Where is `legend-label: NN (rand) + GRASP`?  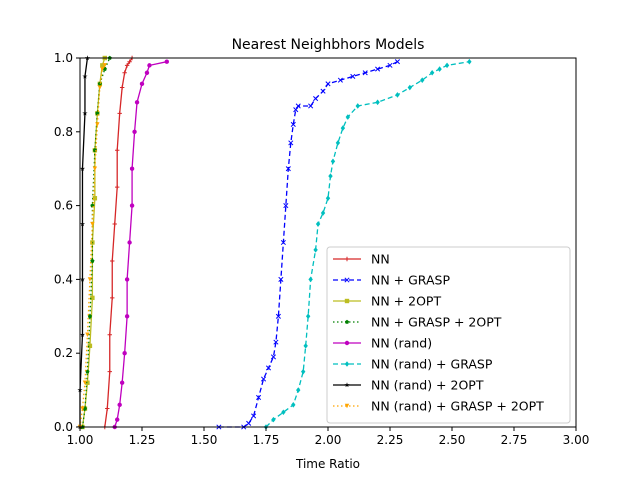 legend-label: NN (rand) + GRASP is located at coordinates (432, 364).